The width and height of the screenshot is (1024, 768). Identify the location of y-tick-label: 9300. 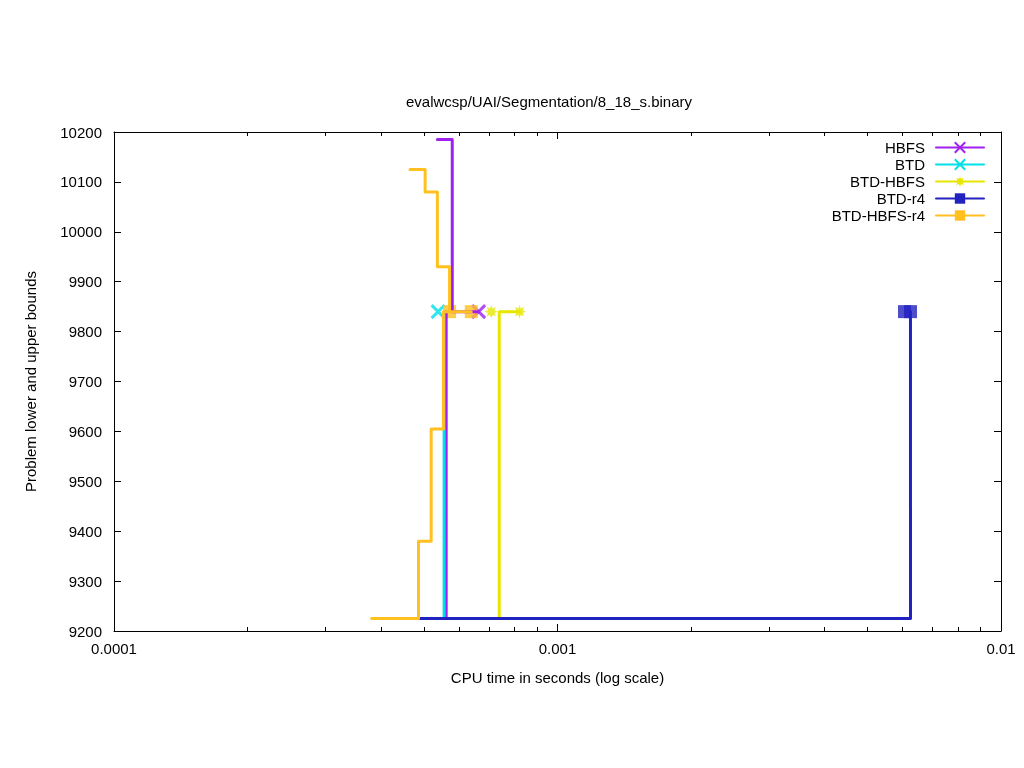
(85, 581).